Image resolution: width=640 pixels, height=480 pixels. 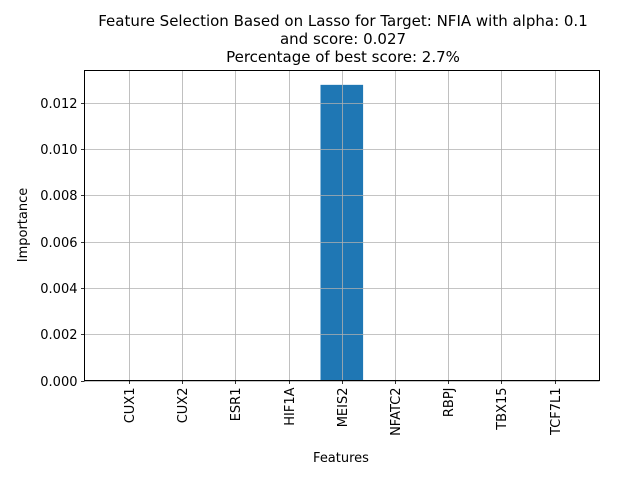 I want to click on x-tick-label: HIF1A, so click(x=290, y=406).